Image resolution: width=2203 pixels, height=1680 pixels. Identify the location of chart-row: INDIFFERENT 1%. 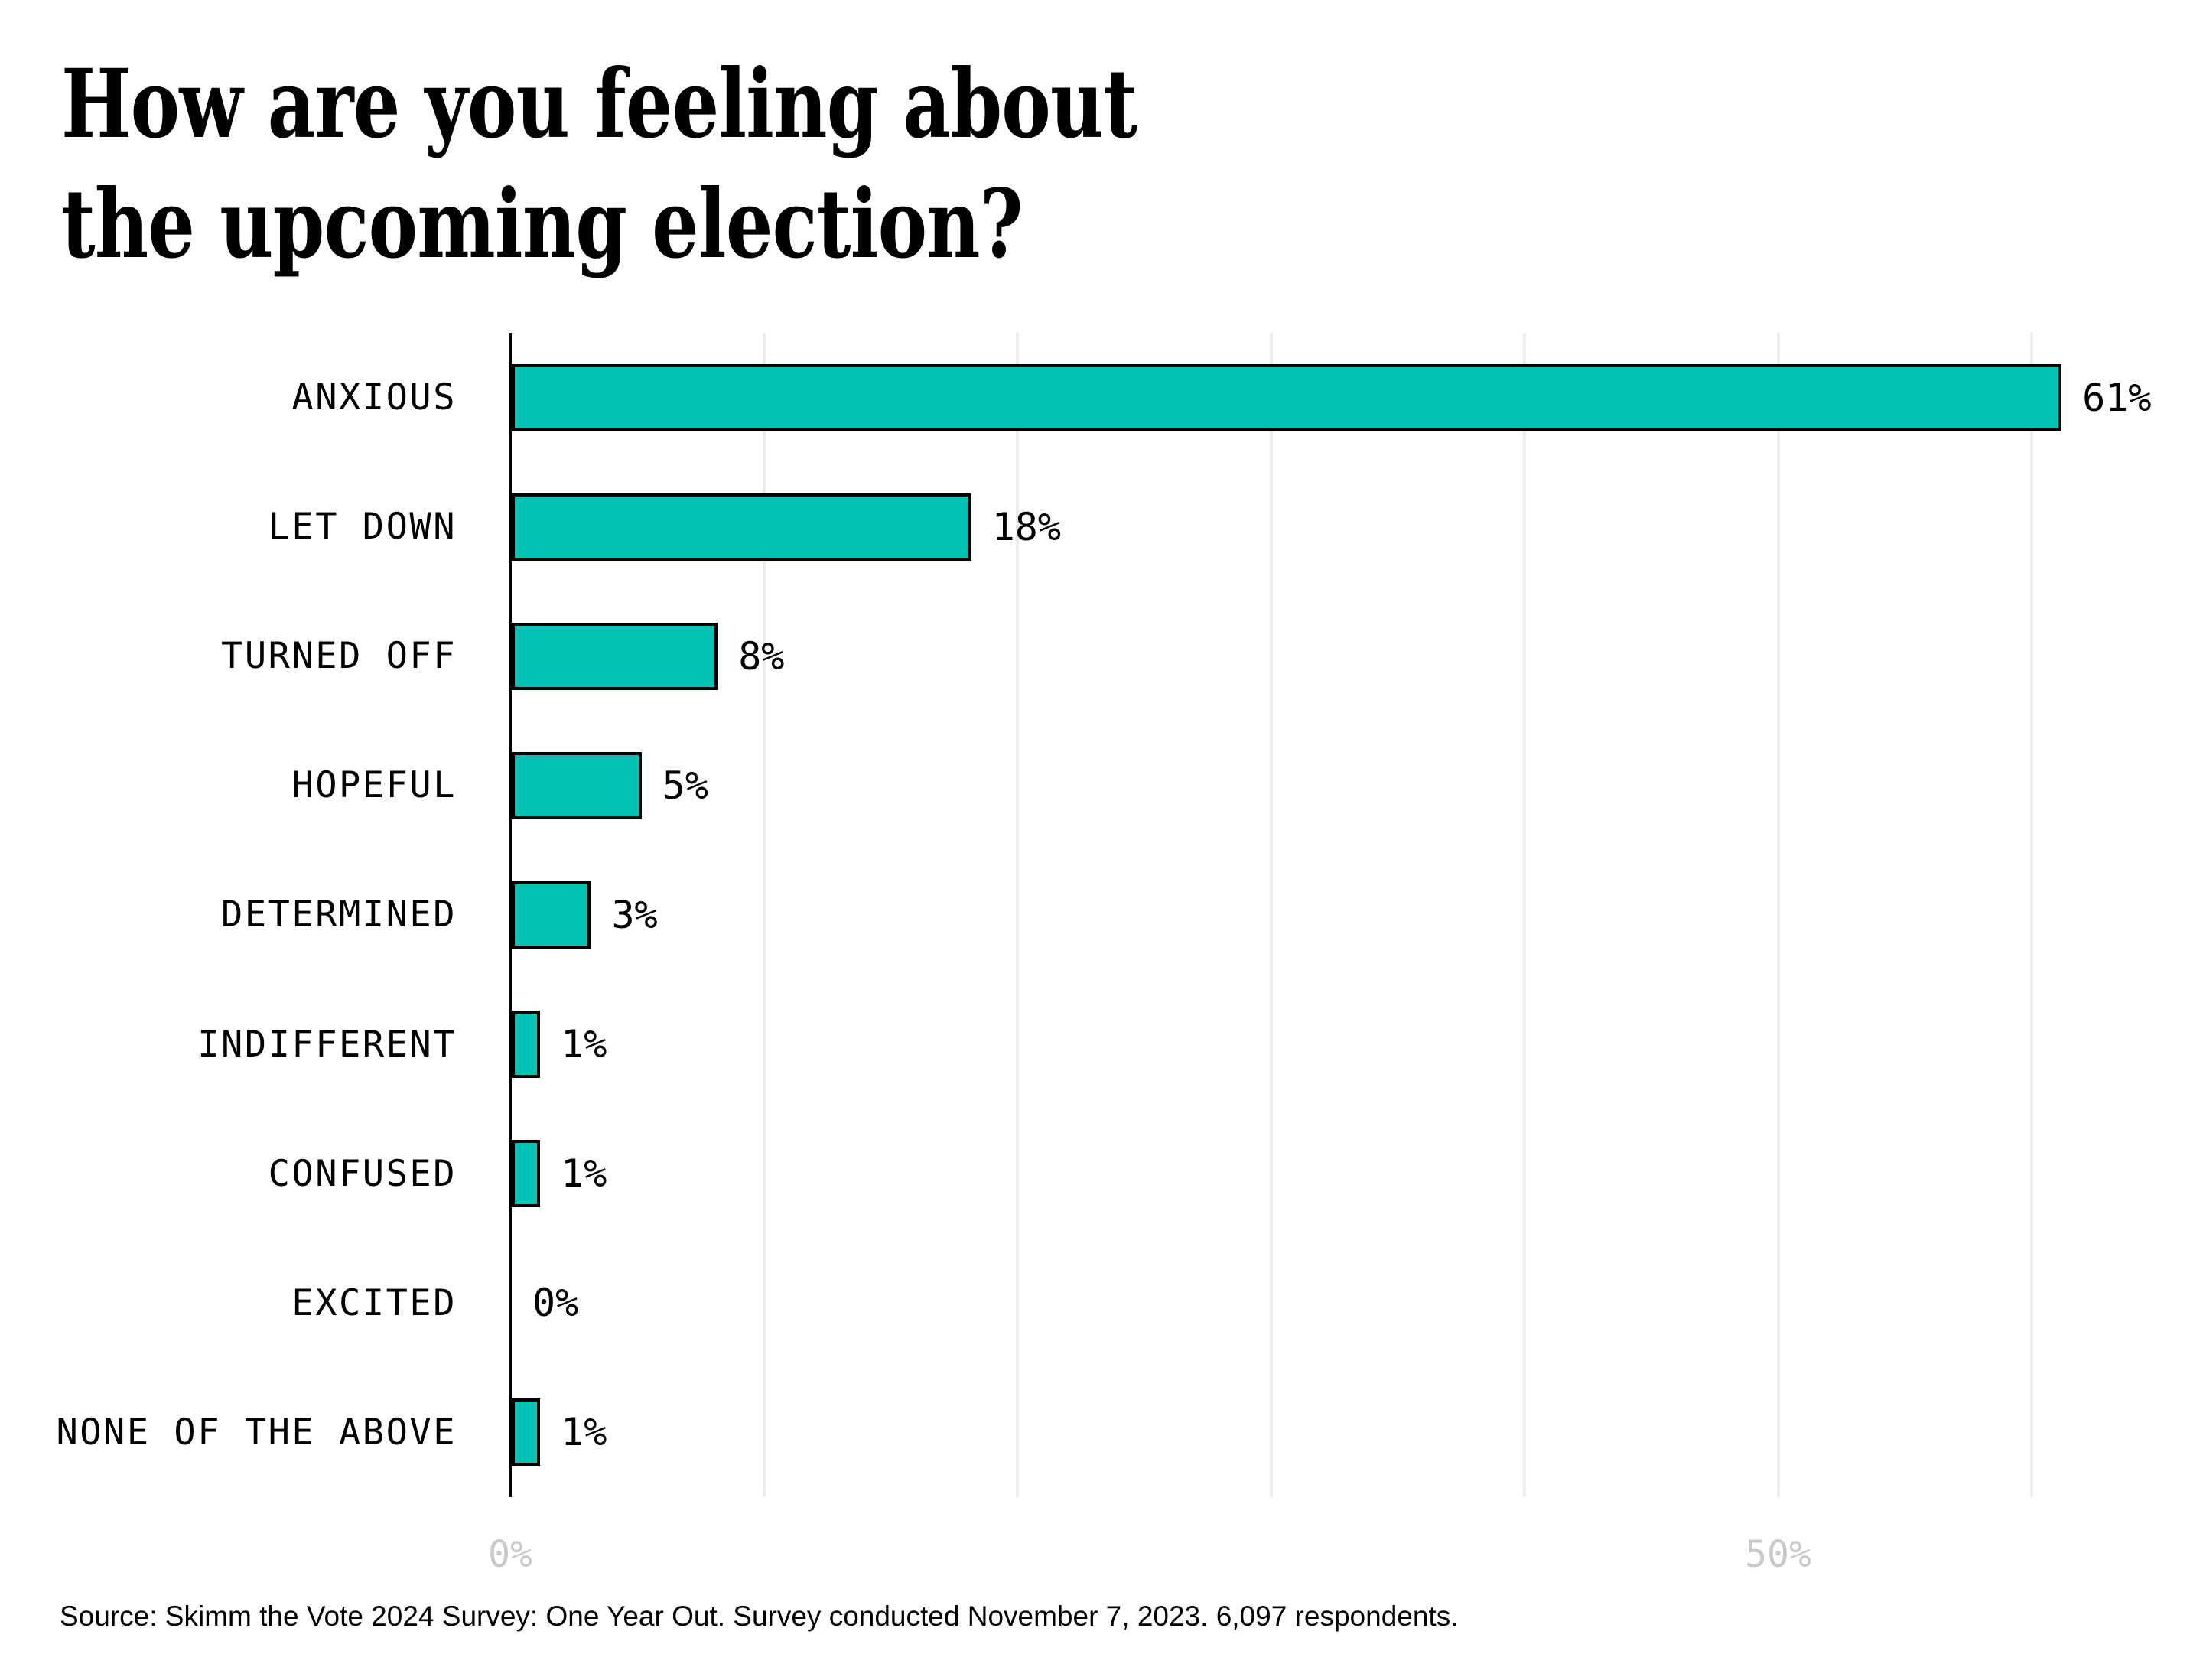
(1101, 1044).